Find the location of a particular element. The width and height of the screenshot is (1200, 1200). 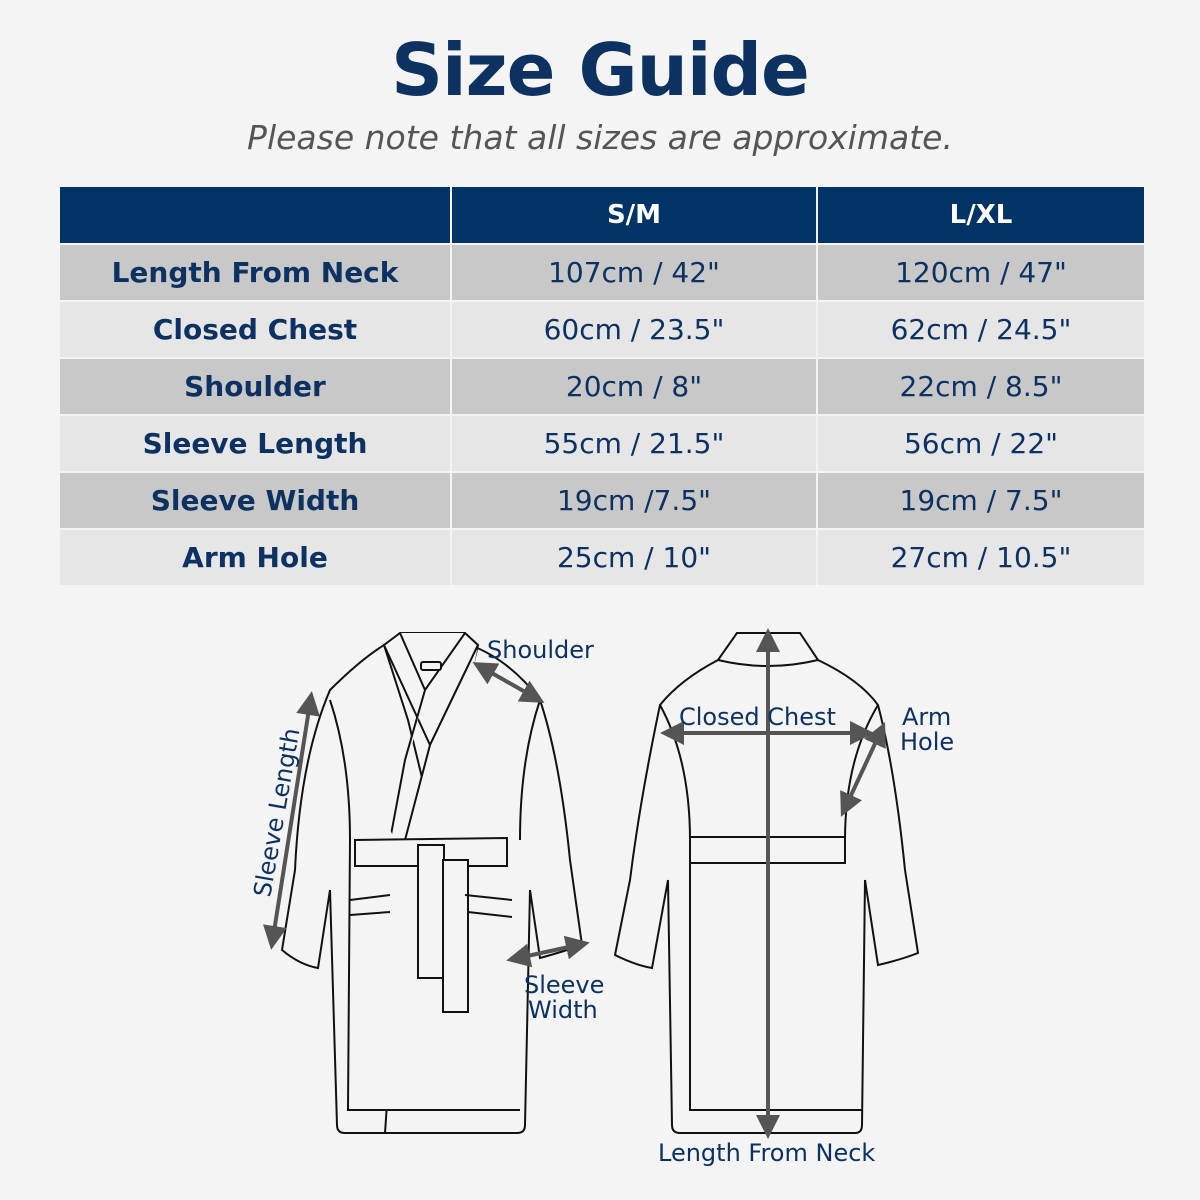

arm-hole-label-1: Arm is located at coordinates (926, 717).